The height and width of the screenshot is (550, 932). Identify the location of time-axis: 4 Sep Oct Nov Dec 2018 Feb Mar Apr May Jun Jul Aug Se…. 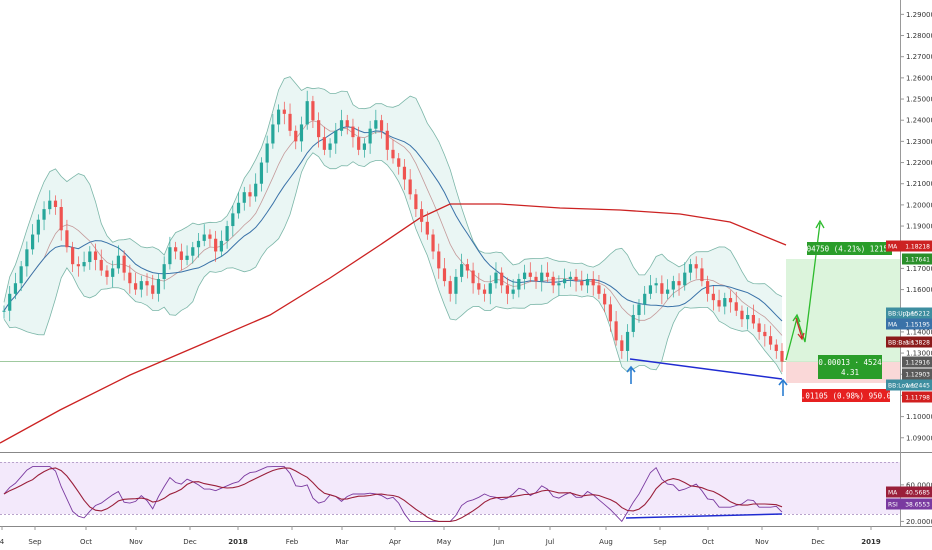
(440, 536).